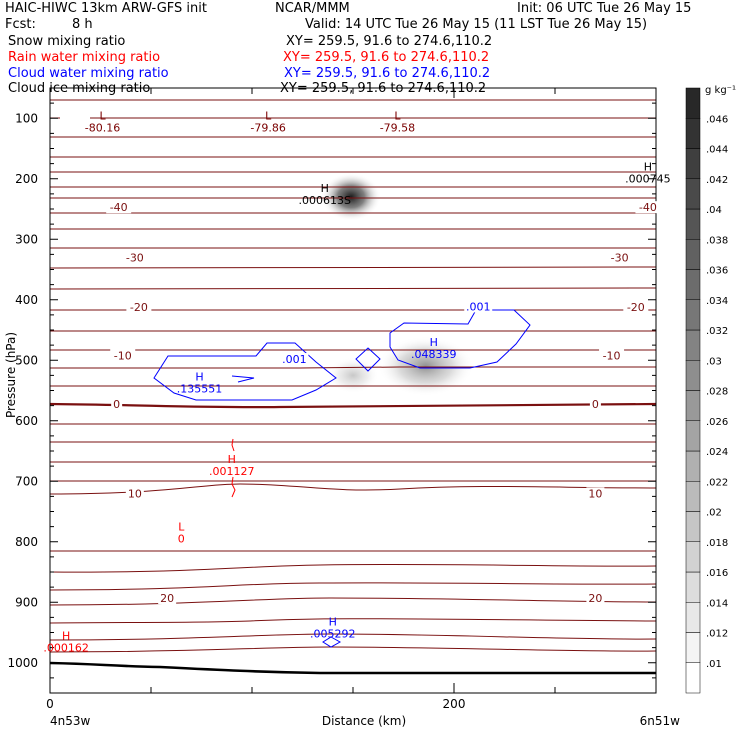 The height and width of the screenshot is (740, 740). Describe the element at coordinates (88, 73) in the screenshot. I see `field-name-cloudwater: Cloud water mixing ratio` at that location.